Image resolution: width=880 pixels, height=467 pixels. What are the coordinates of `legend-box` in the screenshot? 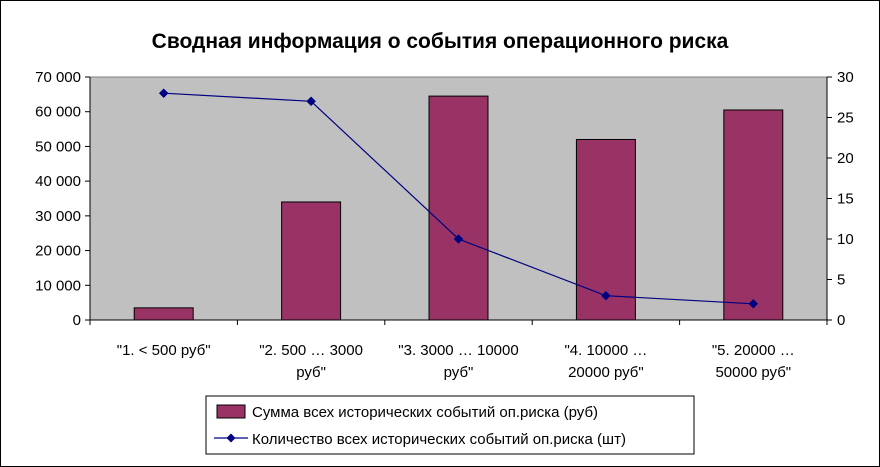 It's located at (450, 425).